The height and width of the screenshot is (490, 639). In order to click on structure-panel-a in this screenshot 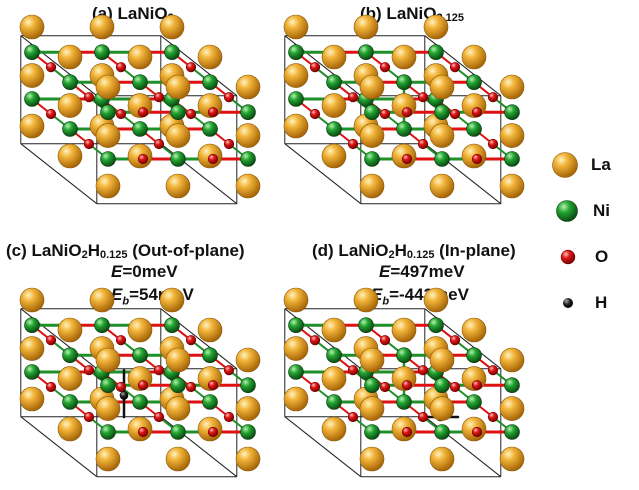, I will do `click(140, 109)`.